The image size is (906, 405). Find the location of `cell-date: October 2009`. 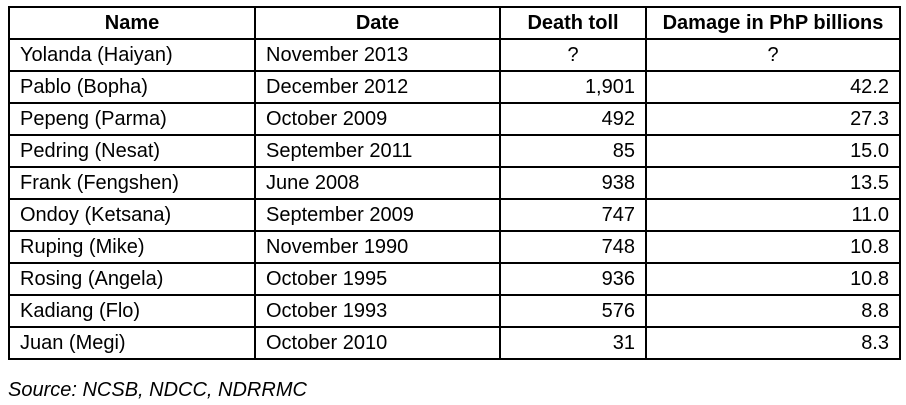

cell-date: October 2009 is located at coordinates (377, 119).